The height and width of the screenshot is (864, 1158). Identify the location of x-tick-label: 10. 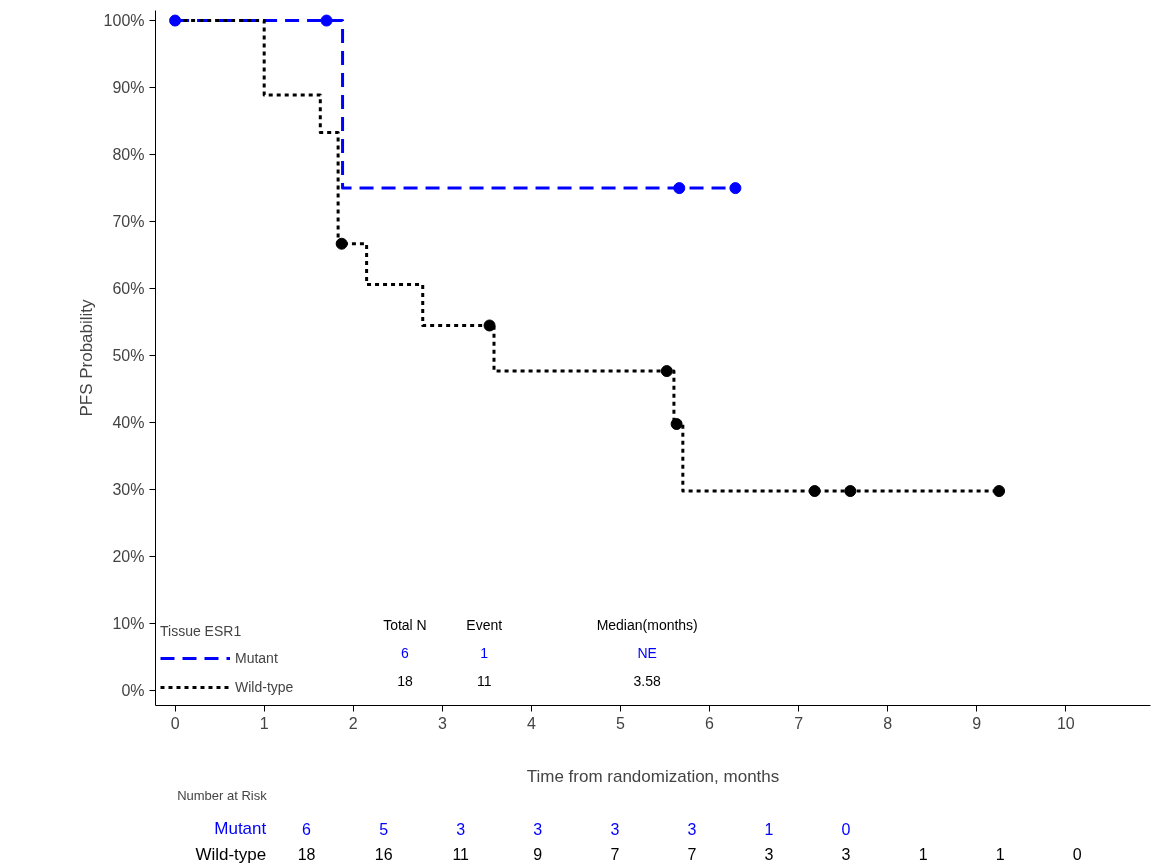
(1065, 723).